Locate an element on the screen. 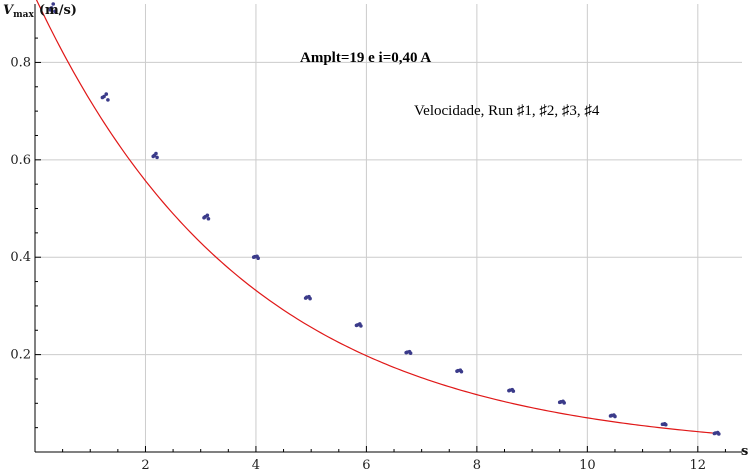 This screenshot has width=750, height=475. y-tick-label: 0.8 is located at coordinates (20, 62).